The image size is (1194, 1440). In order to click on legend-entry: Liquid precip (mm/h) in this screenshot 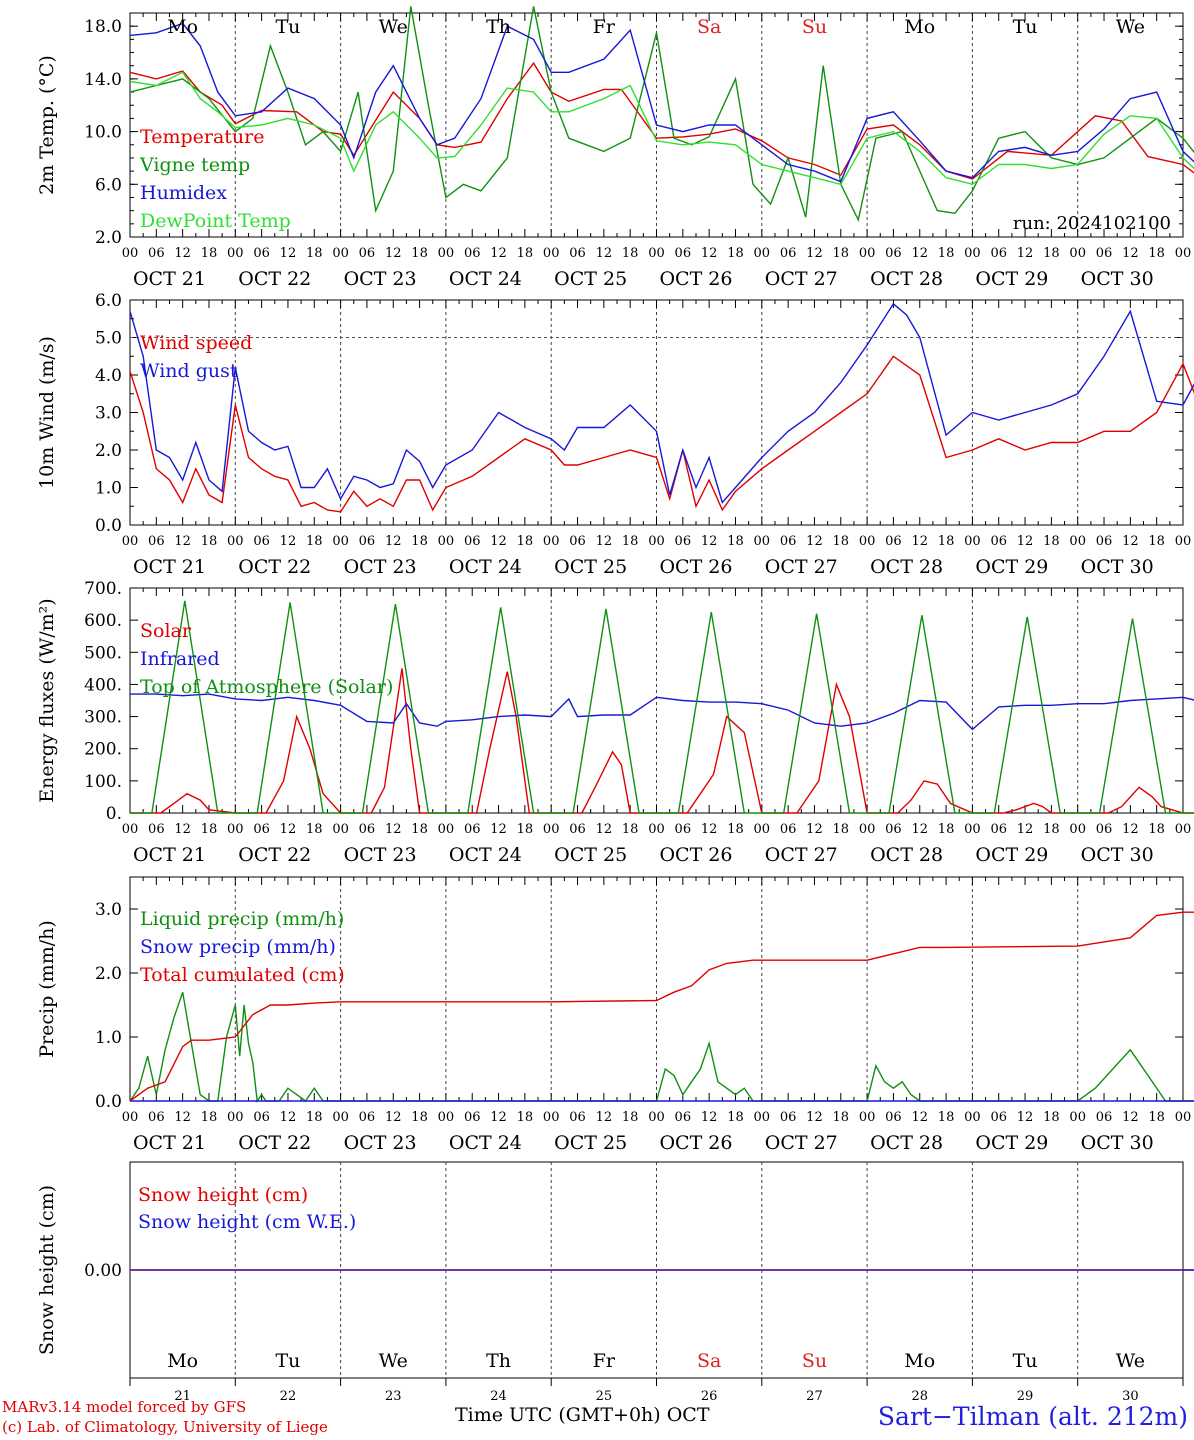, I will do `click(242, 919)`.